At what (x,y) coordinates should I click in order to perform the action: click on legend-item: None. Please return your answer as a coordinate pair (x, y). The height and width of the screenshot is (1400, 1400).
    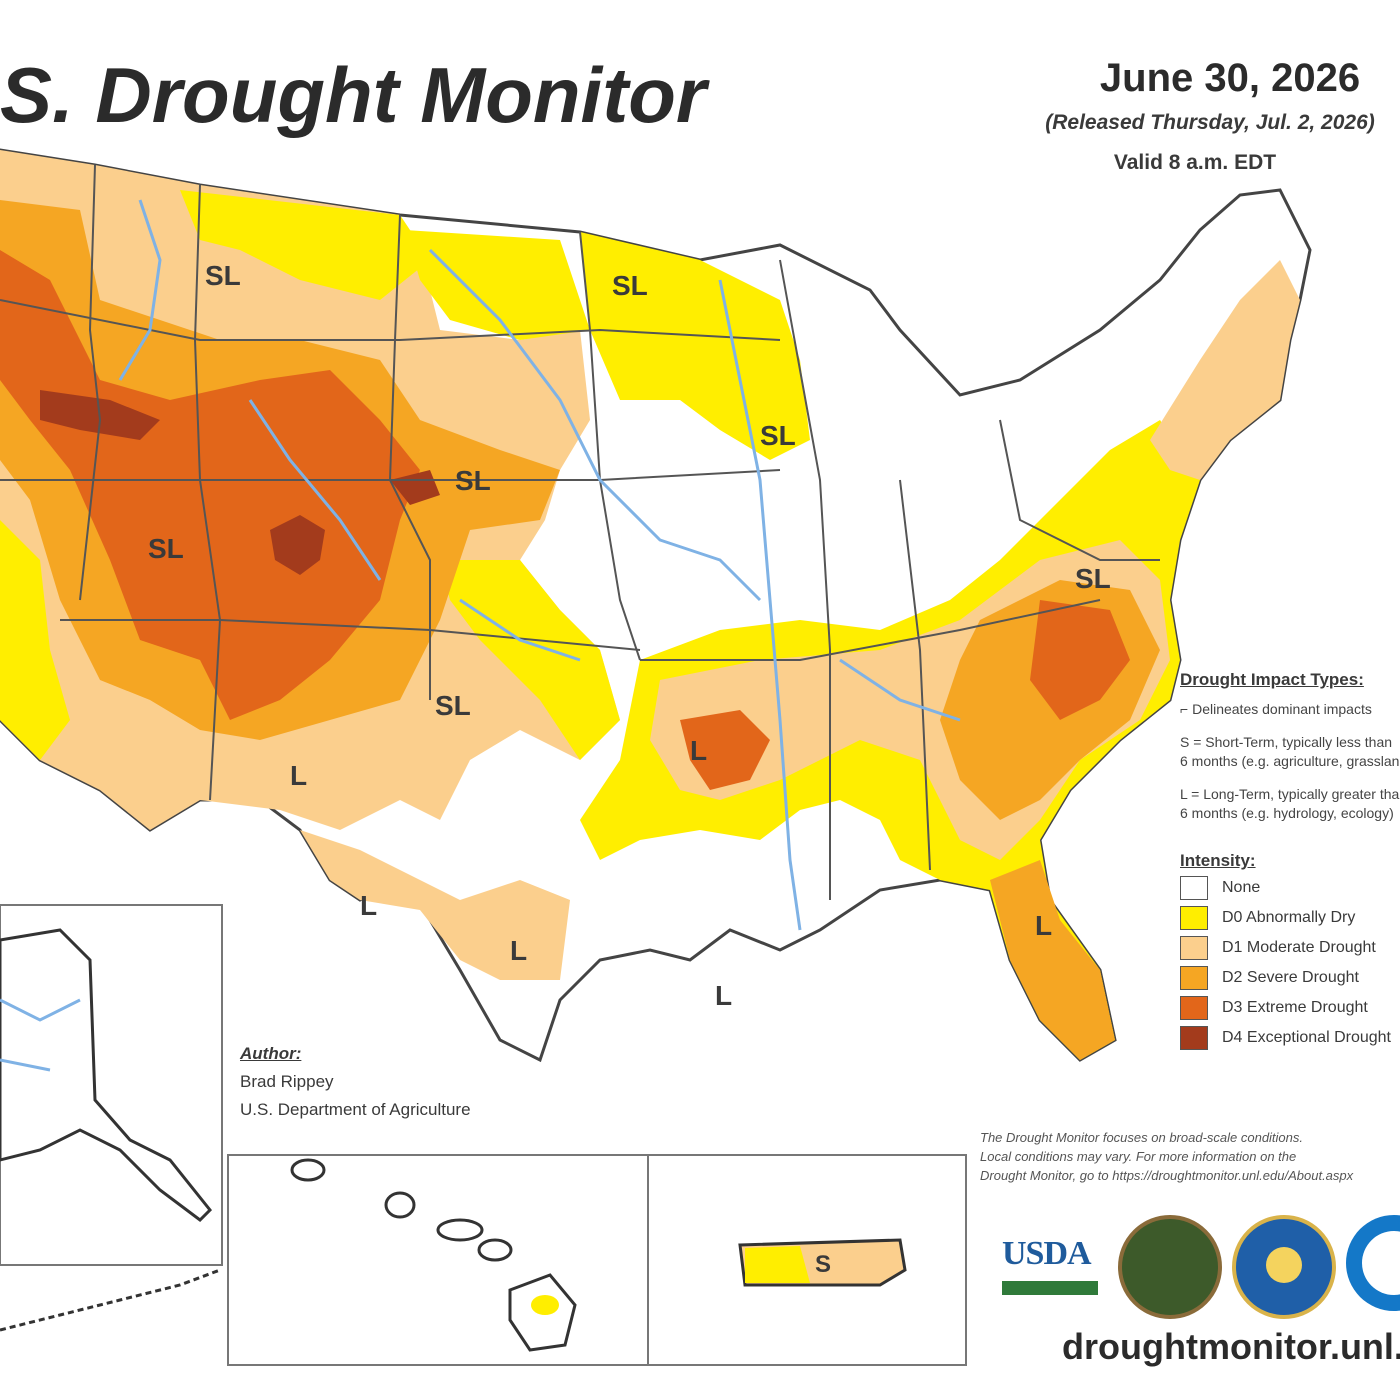
    Looking at the image, I should click on (1290, 888).